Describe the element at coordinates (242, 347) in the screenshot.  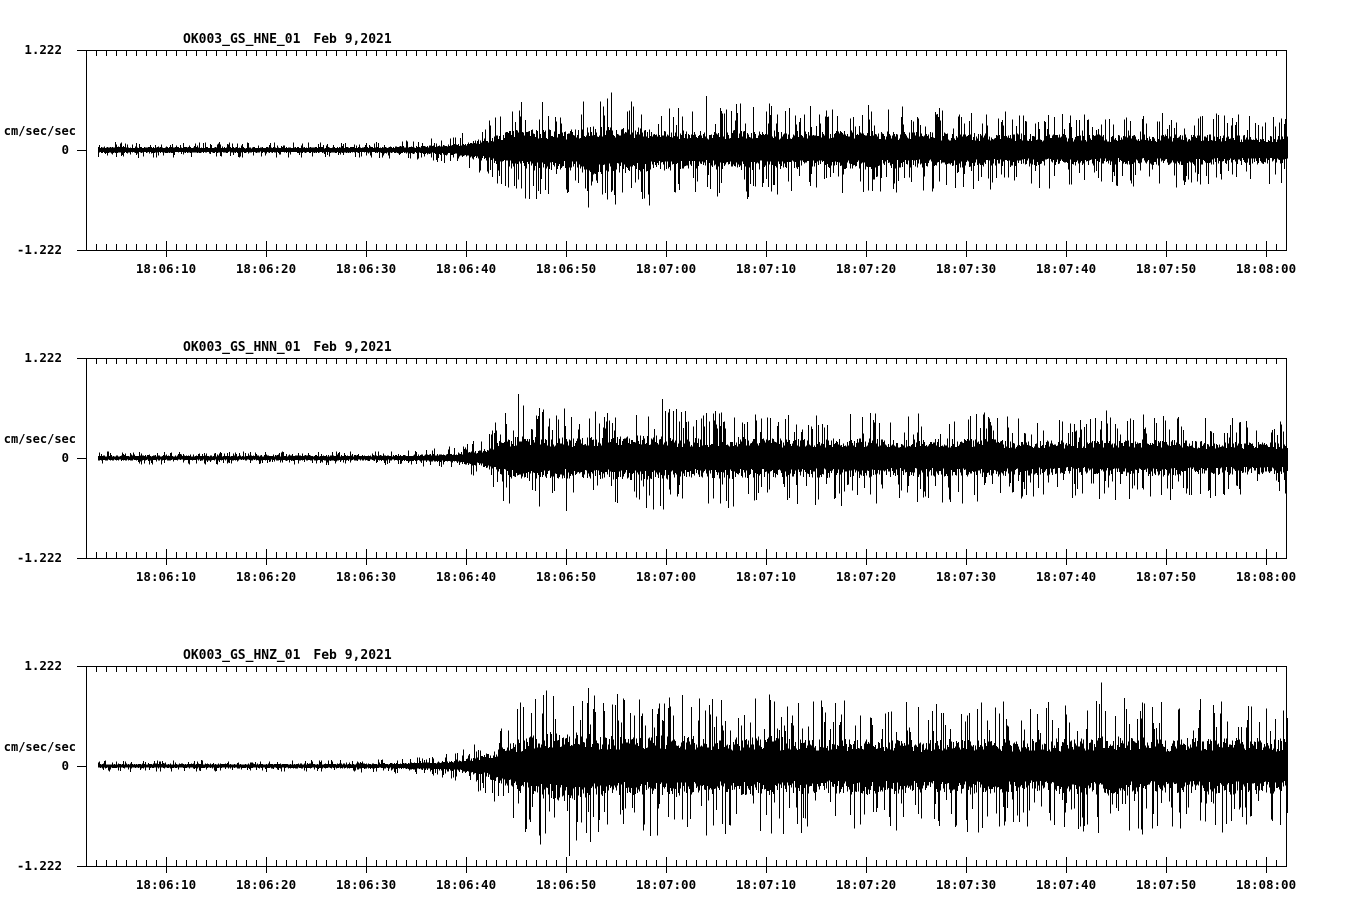
I see `station-channel-label: OK003_GS_HNN_01` at that location.